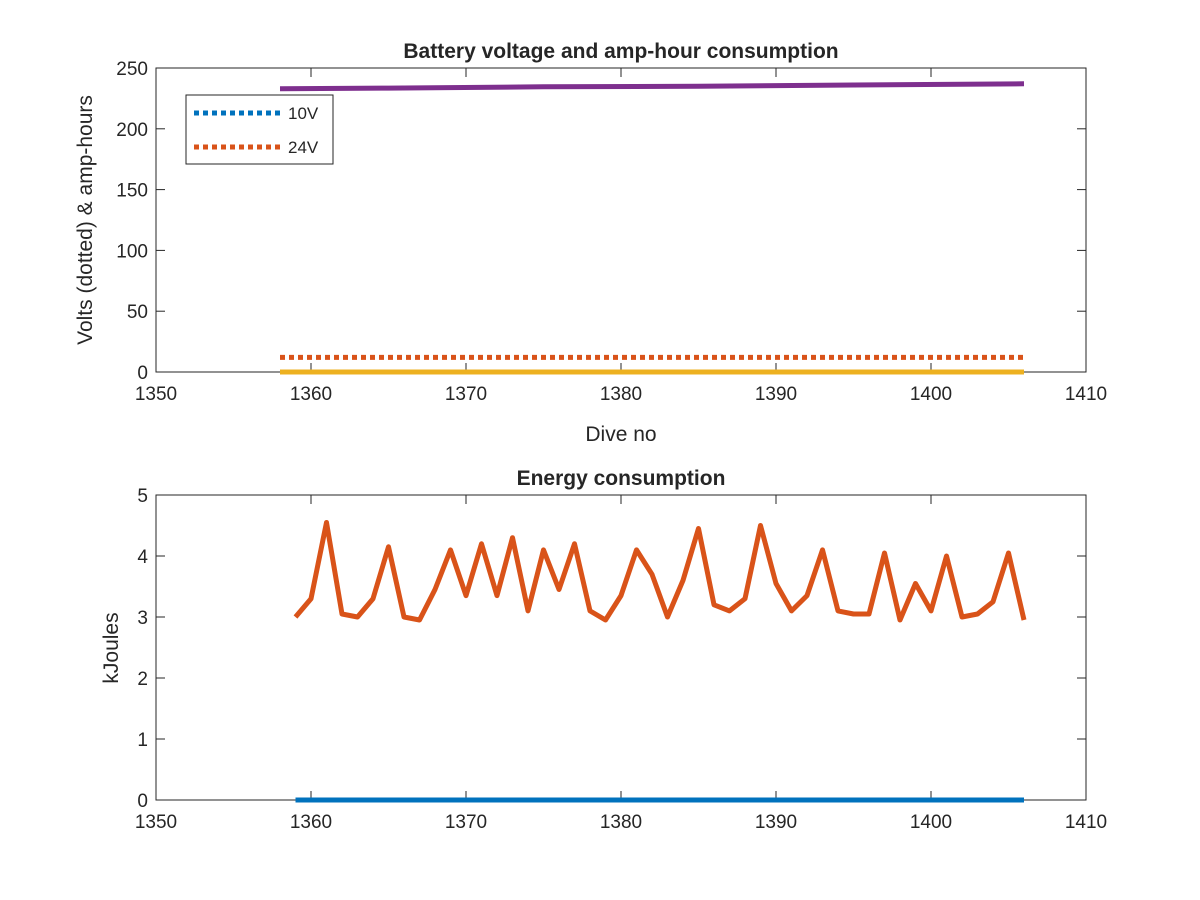 Image resolution: width=1200 pixels, height=900 pixels. What do you see at coordinates (111, 647) in the screenshot?
I see `y-axis-label-bottom: kJoules` at bounding box center [111, 647].